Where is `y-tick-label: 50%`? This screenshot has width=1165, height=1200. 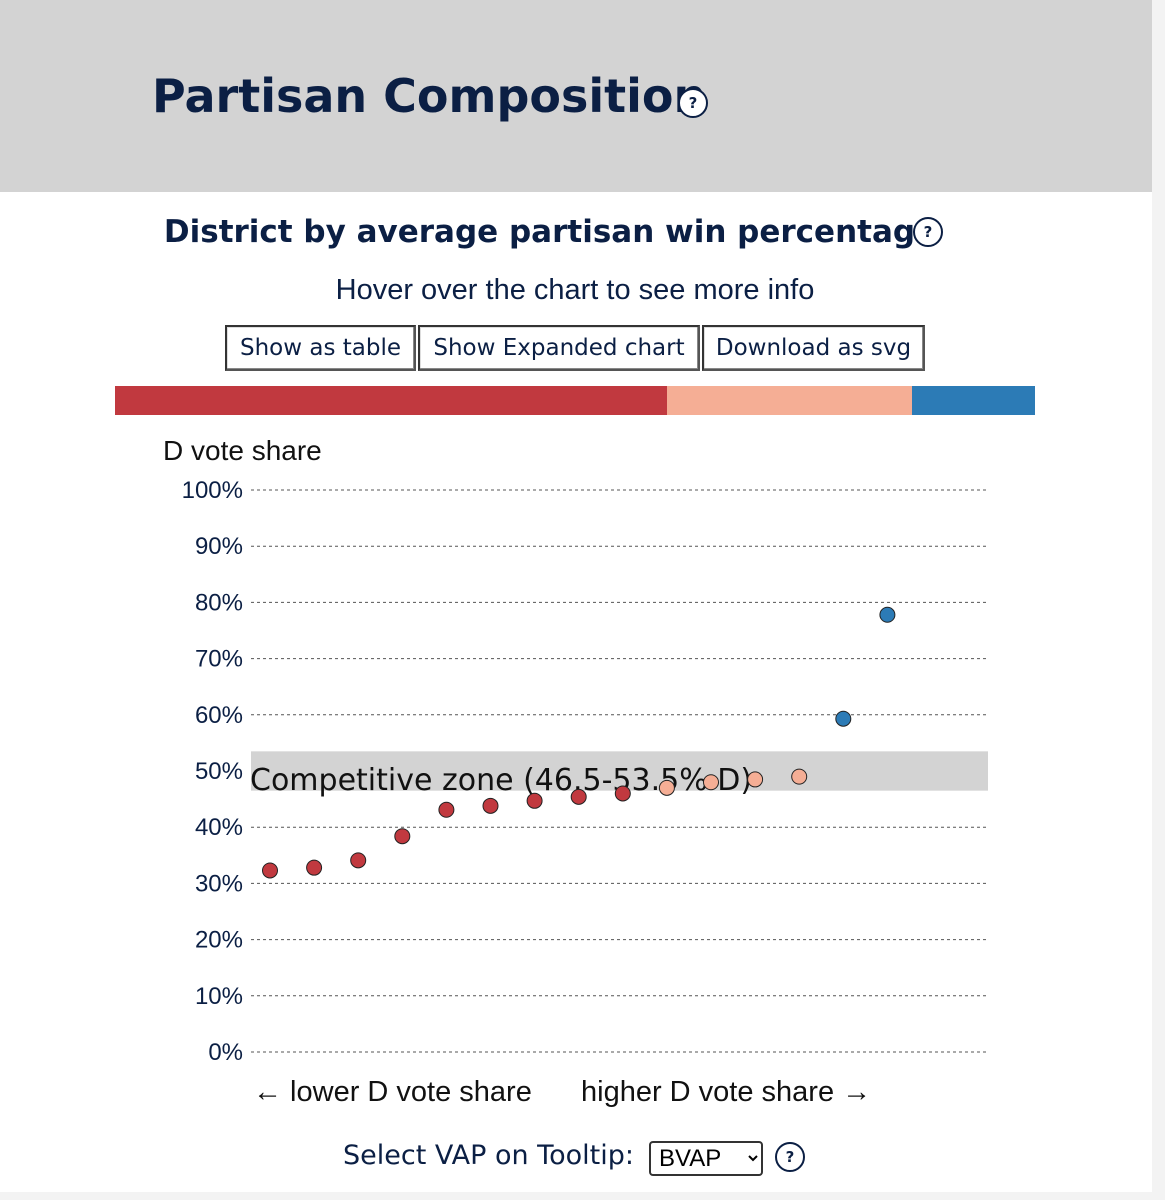 y-tick-label: 50% is located at coordinates (219, 771).